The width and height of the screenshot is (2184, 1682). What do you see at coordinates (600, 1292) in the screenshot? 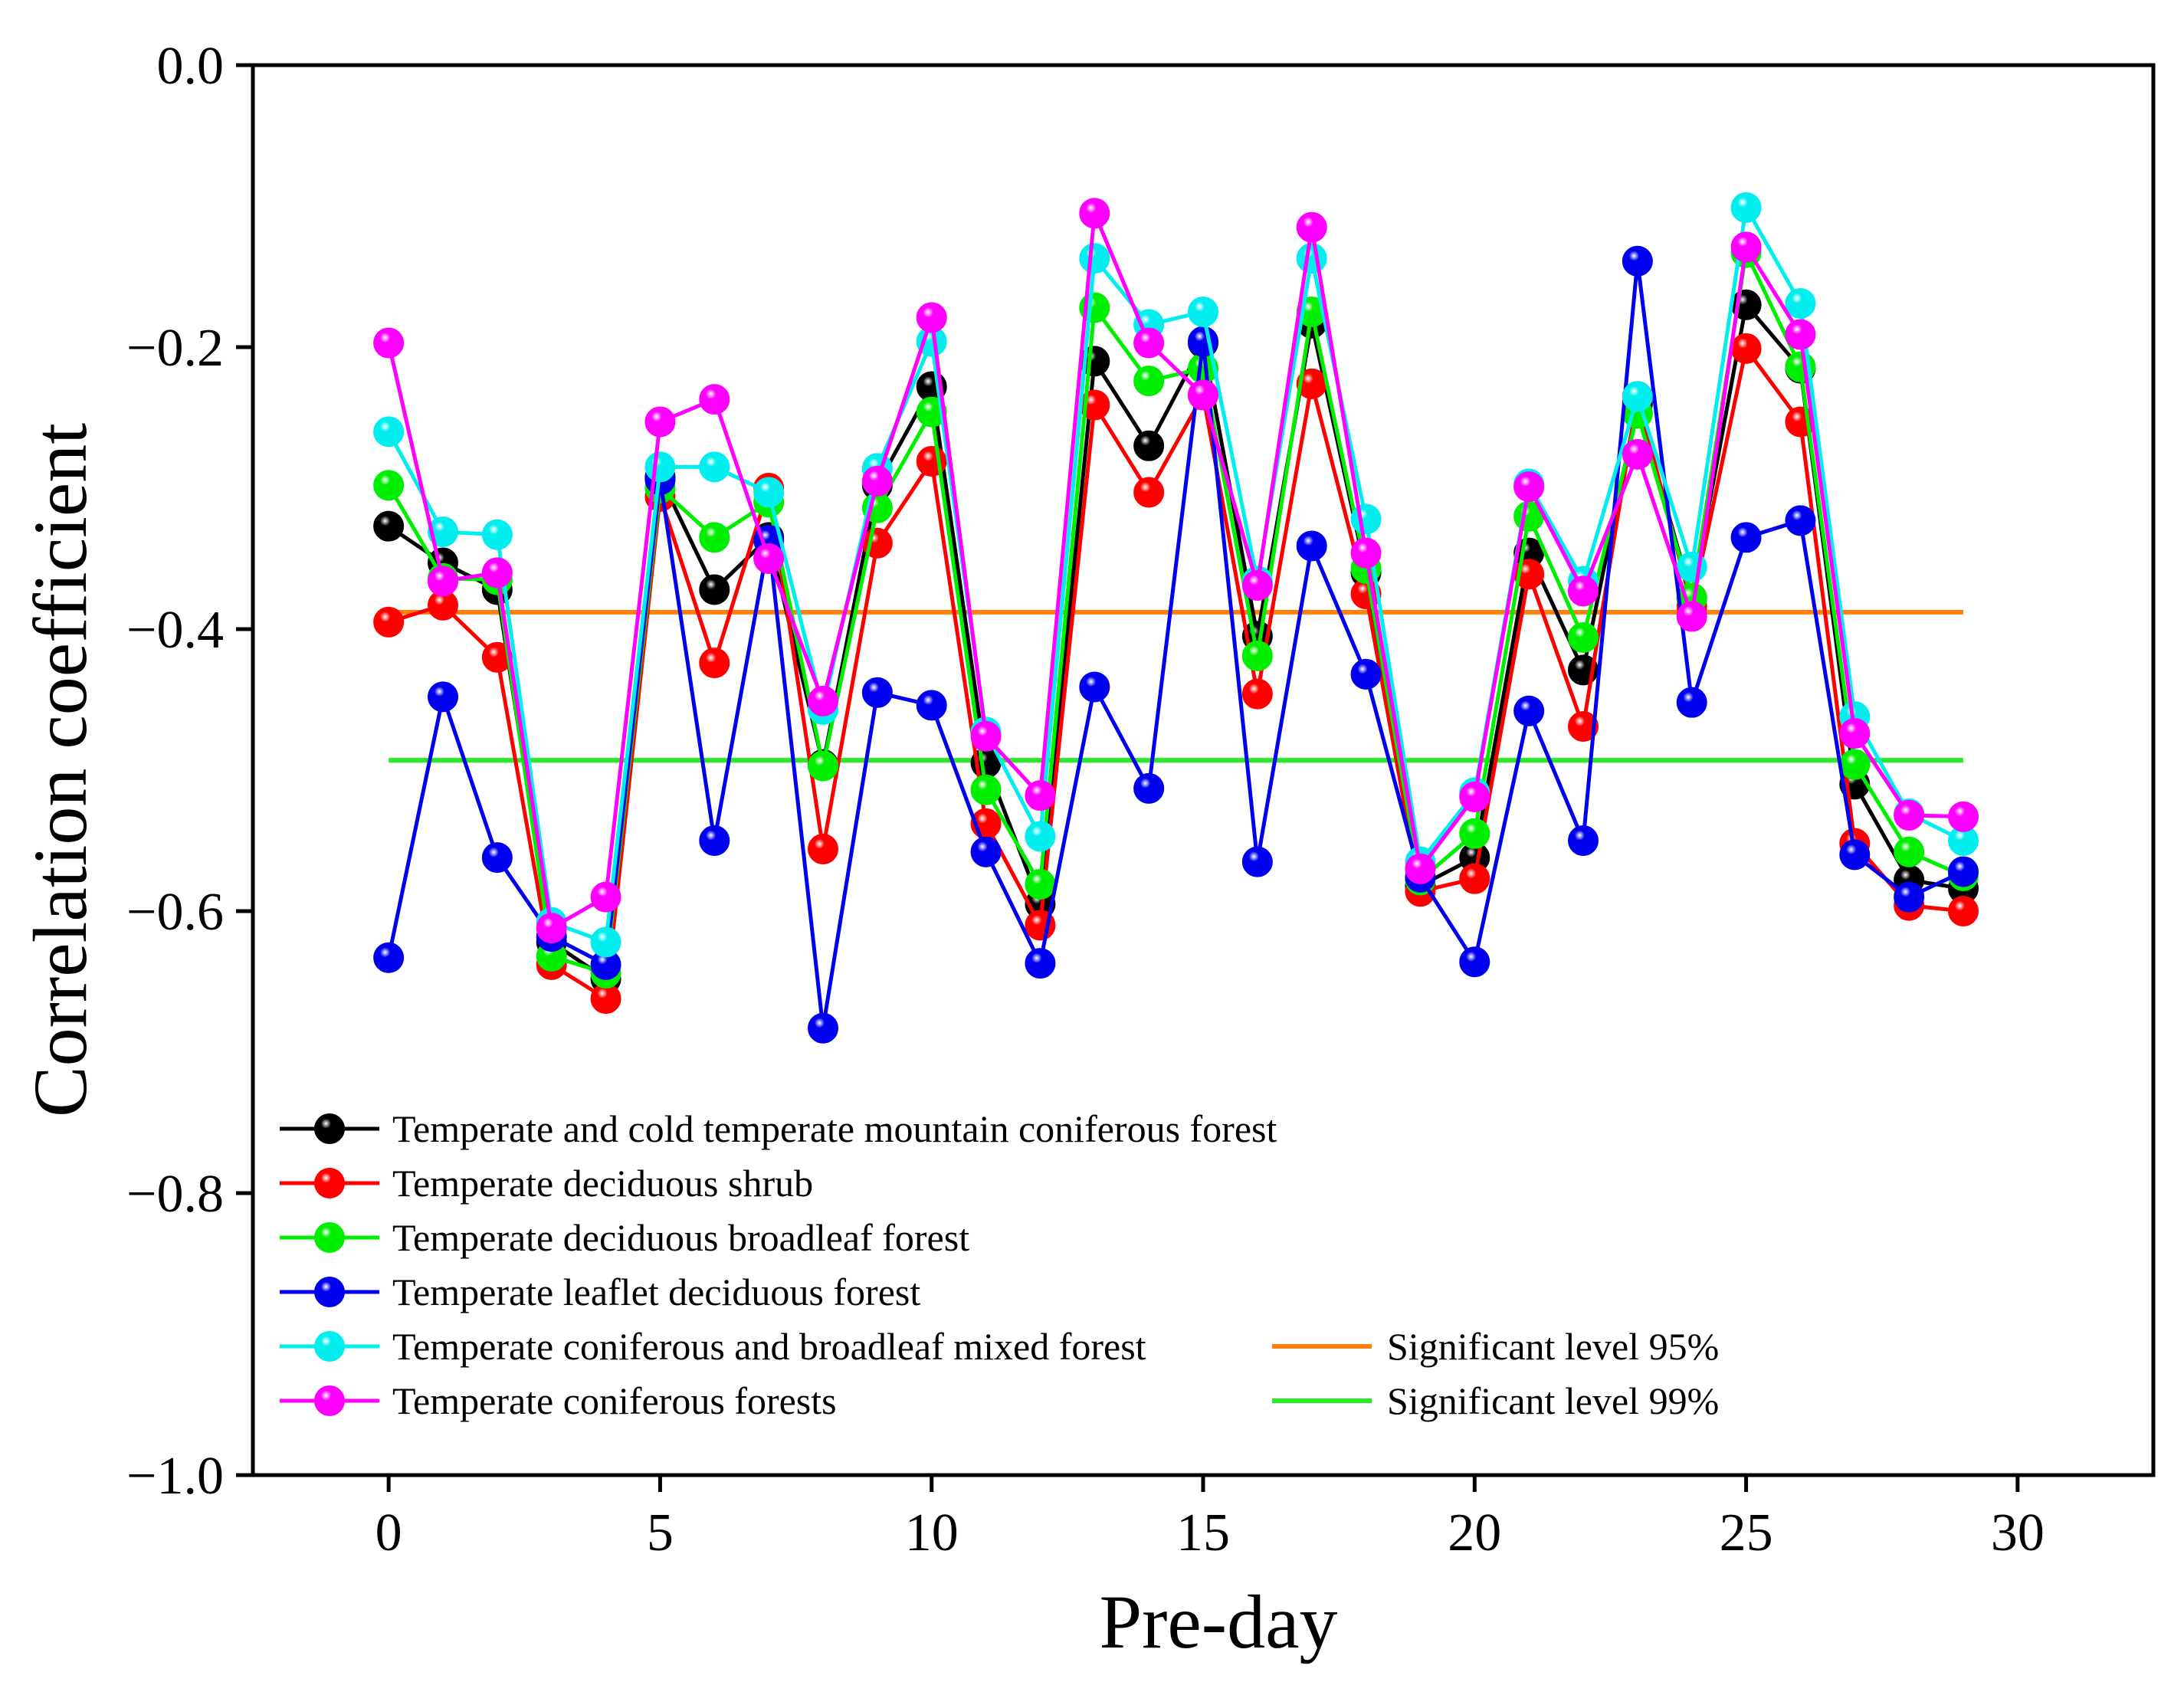
I see `legend-item: Temperate leaflet deciduous forest` at bounding box center [600, 1292].